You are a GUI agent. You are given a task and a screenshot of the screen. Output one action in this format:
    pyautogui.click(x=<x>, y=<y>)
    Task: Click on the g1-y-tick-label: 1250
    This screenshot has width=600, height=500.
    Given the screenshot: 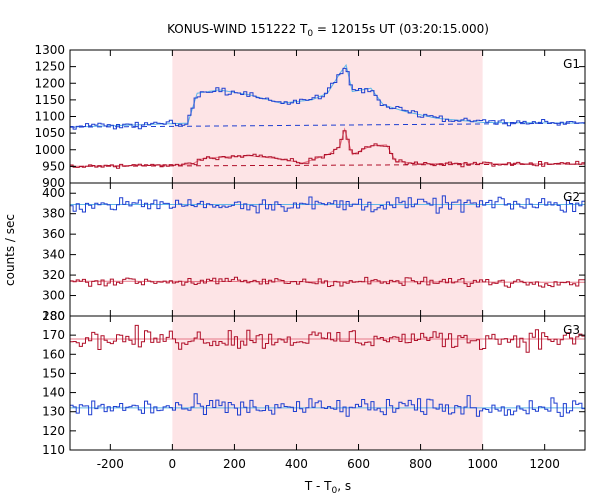 What is the action you would take?
    pyautogui.click(x=49, y=67)
    